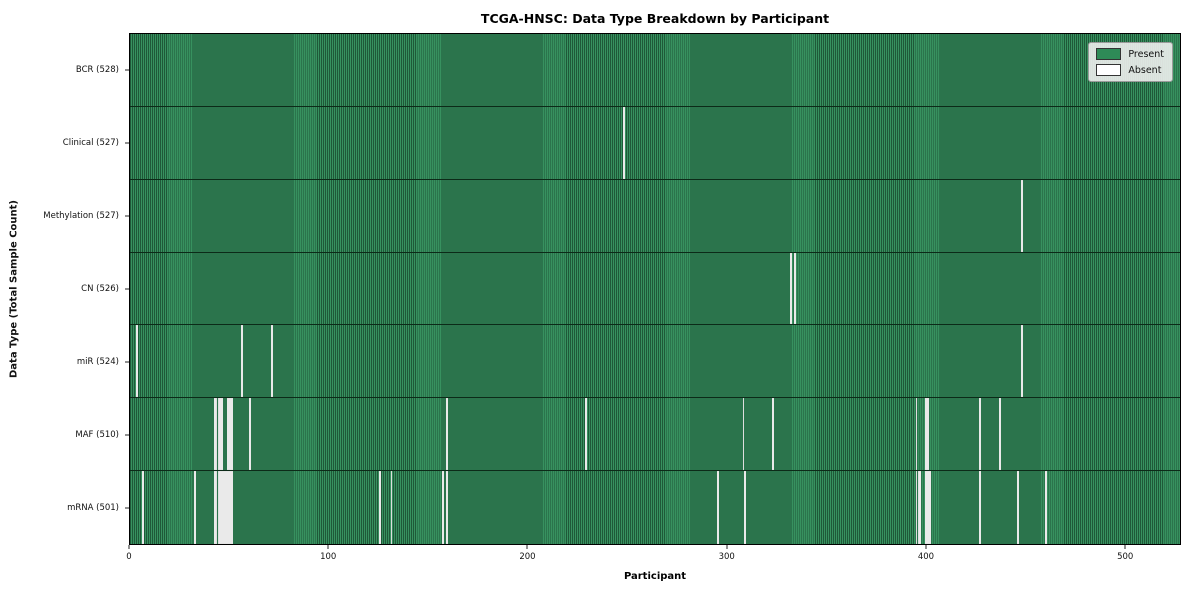 This screenshot has height=600, width=1200. Describe the element at coordinates (328, 557) in the screenshot. I see `x-tick-label: 100` at that location.